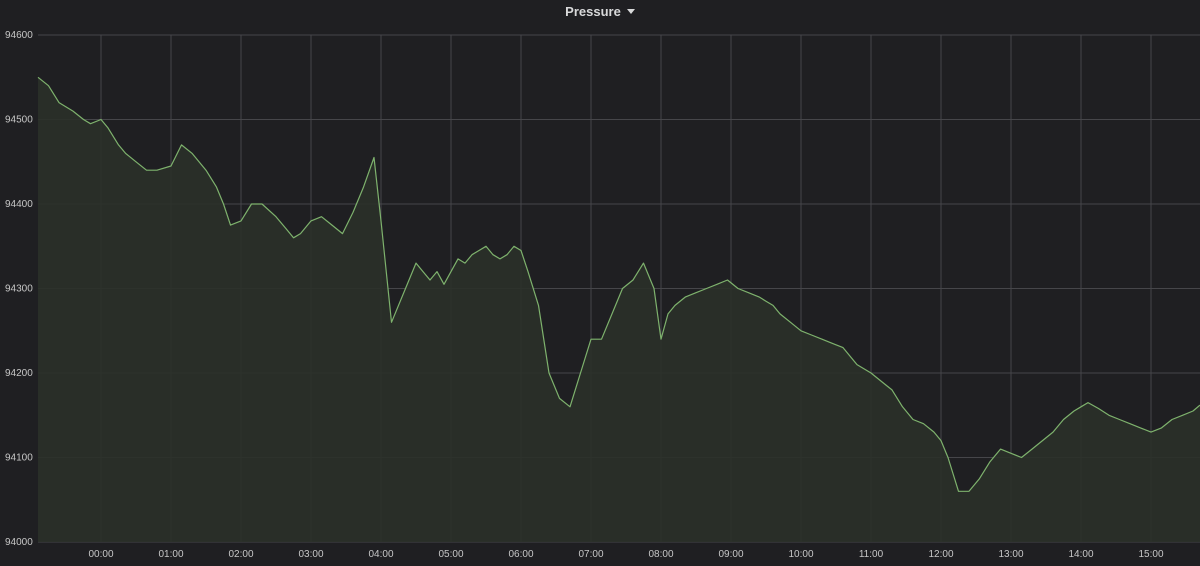 The image size is (1200, 566). Describe the element at coordinates (170, 554) in the screenshot. I see `x-tick-label: 01:00` at that location.